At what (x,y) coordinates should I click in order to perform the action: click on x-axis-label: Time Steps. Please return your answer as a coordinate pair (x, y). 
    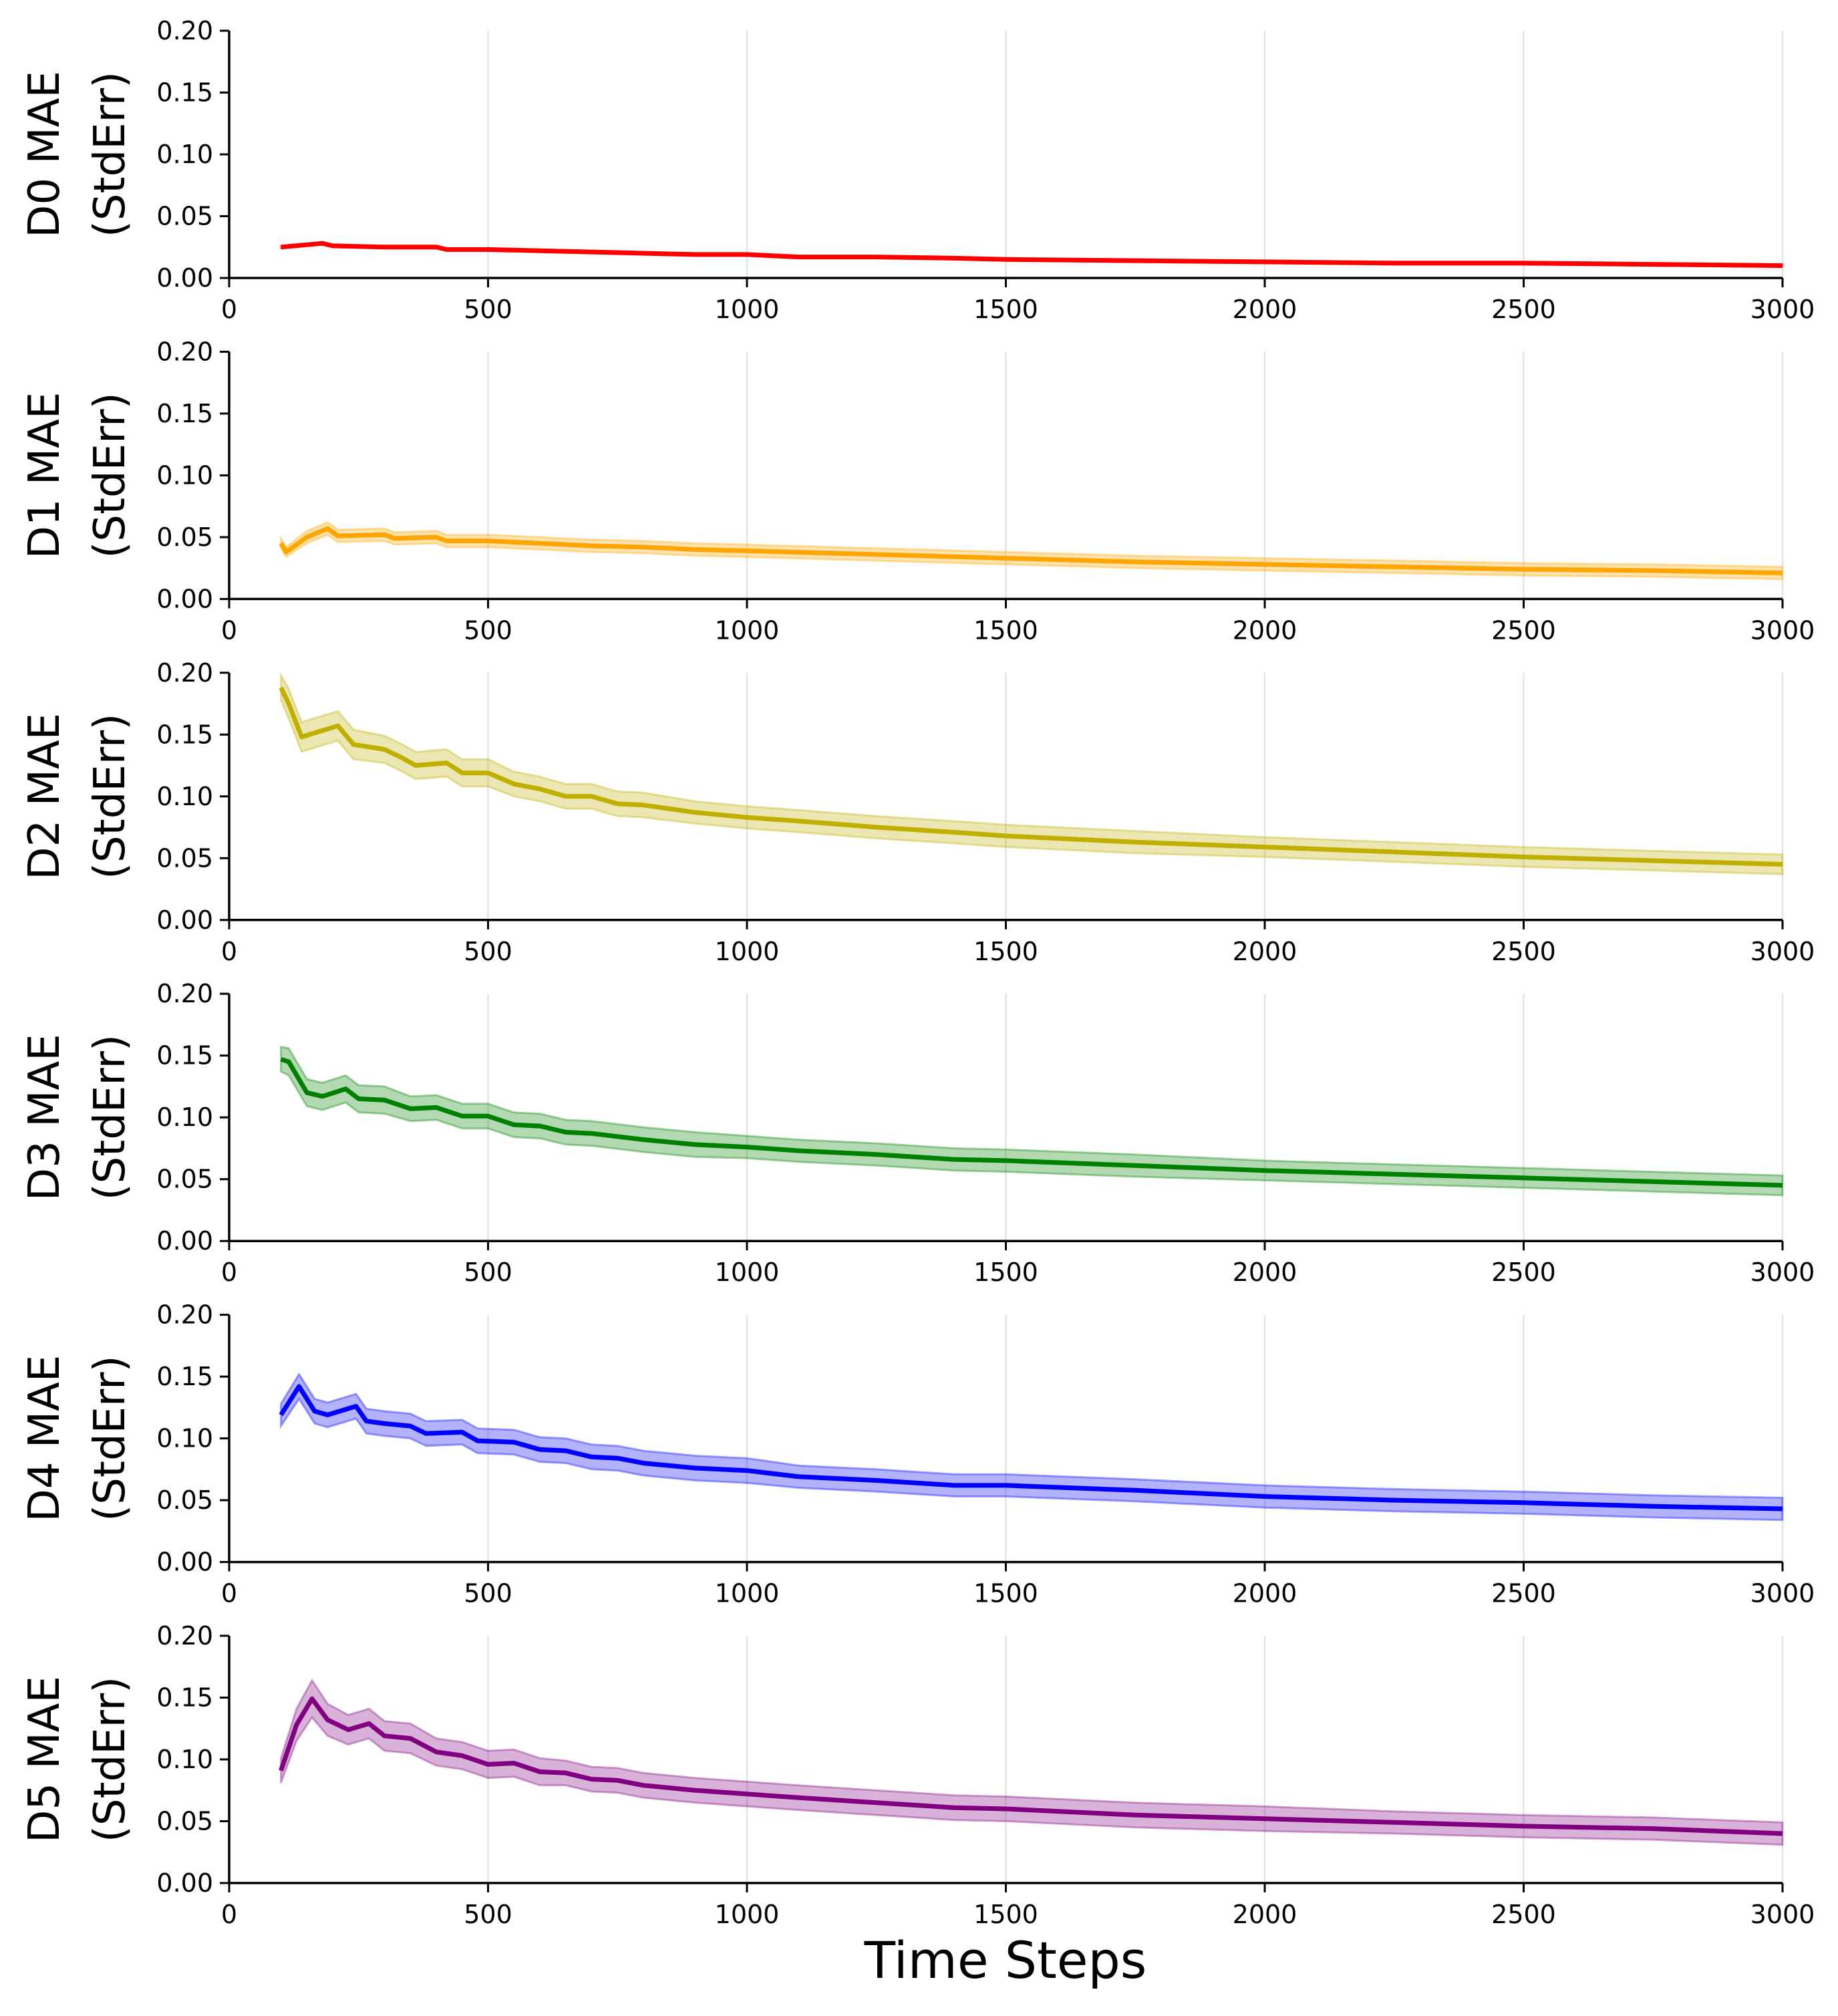
    Looking at the image, I should click on (1006, 1960).